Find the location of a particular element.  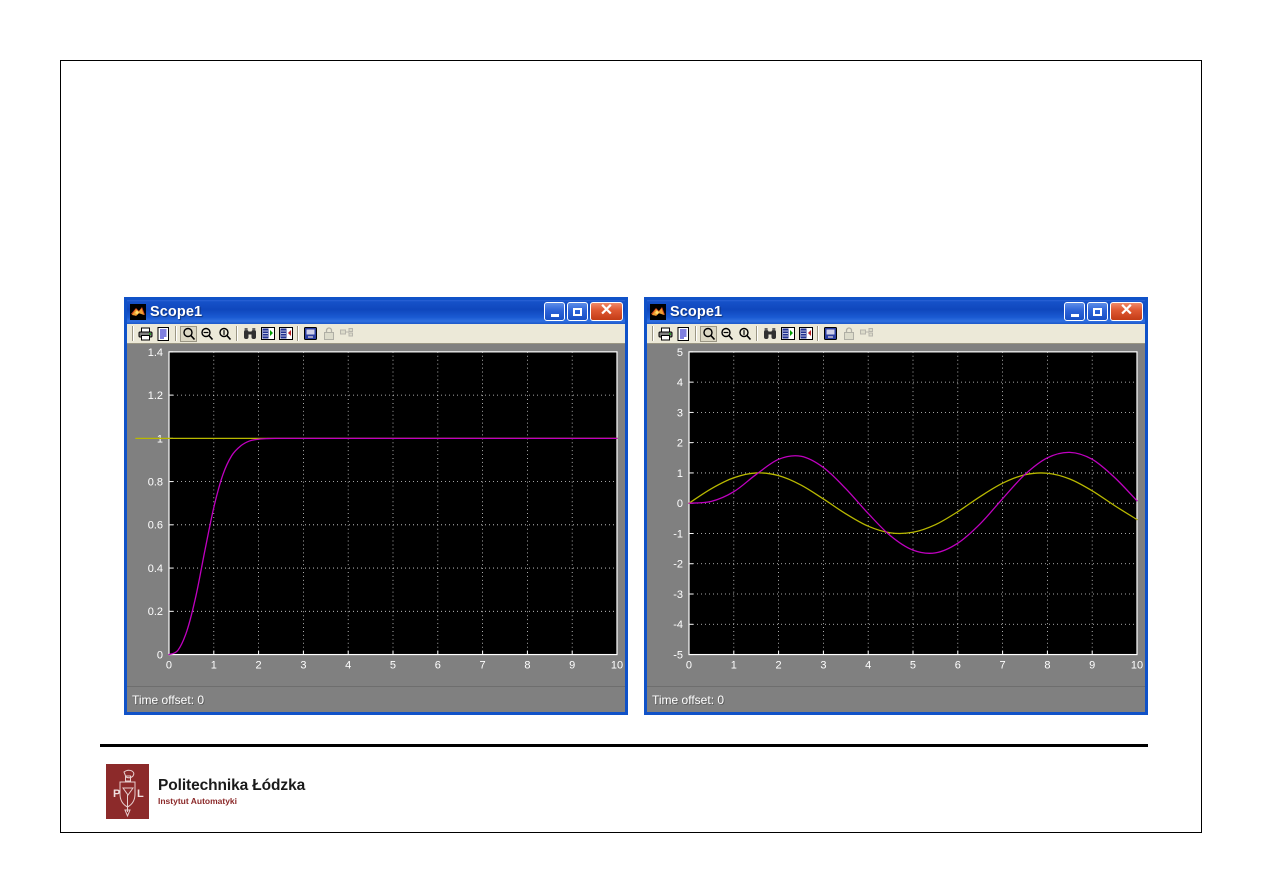

crest-letter-p: P is located at coordinates (116, 794).